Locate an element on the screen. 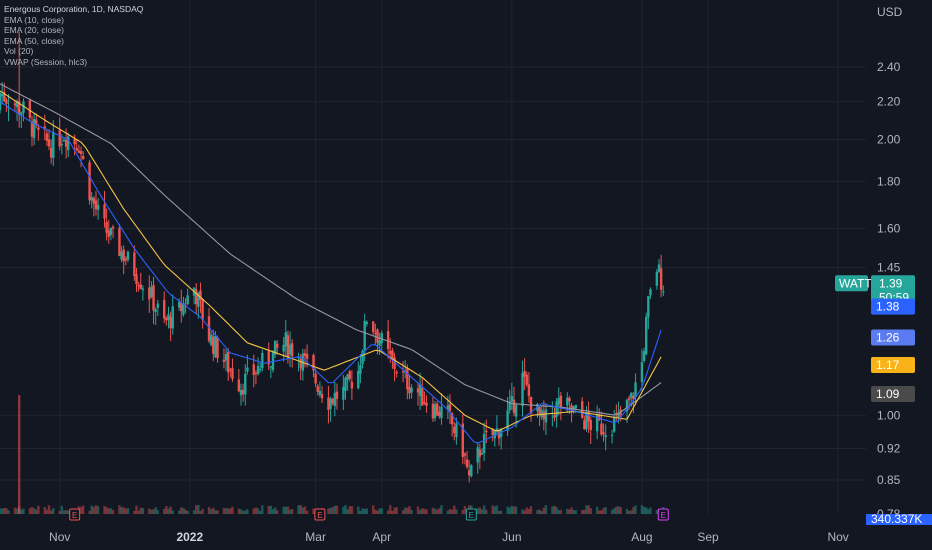  dividend-marker is located at coordinates (663, 514).